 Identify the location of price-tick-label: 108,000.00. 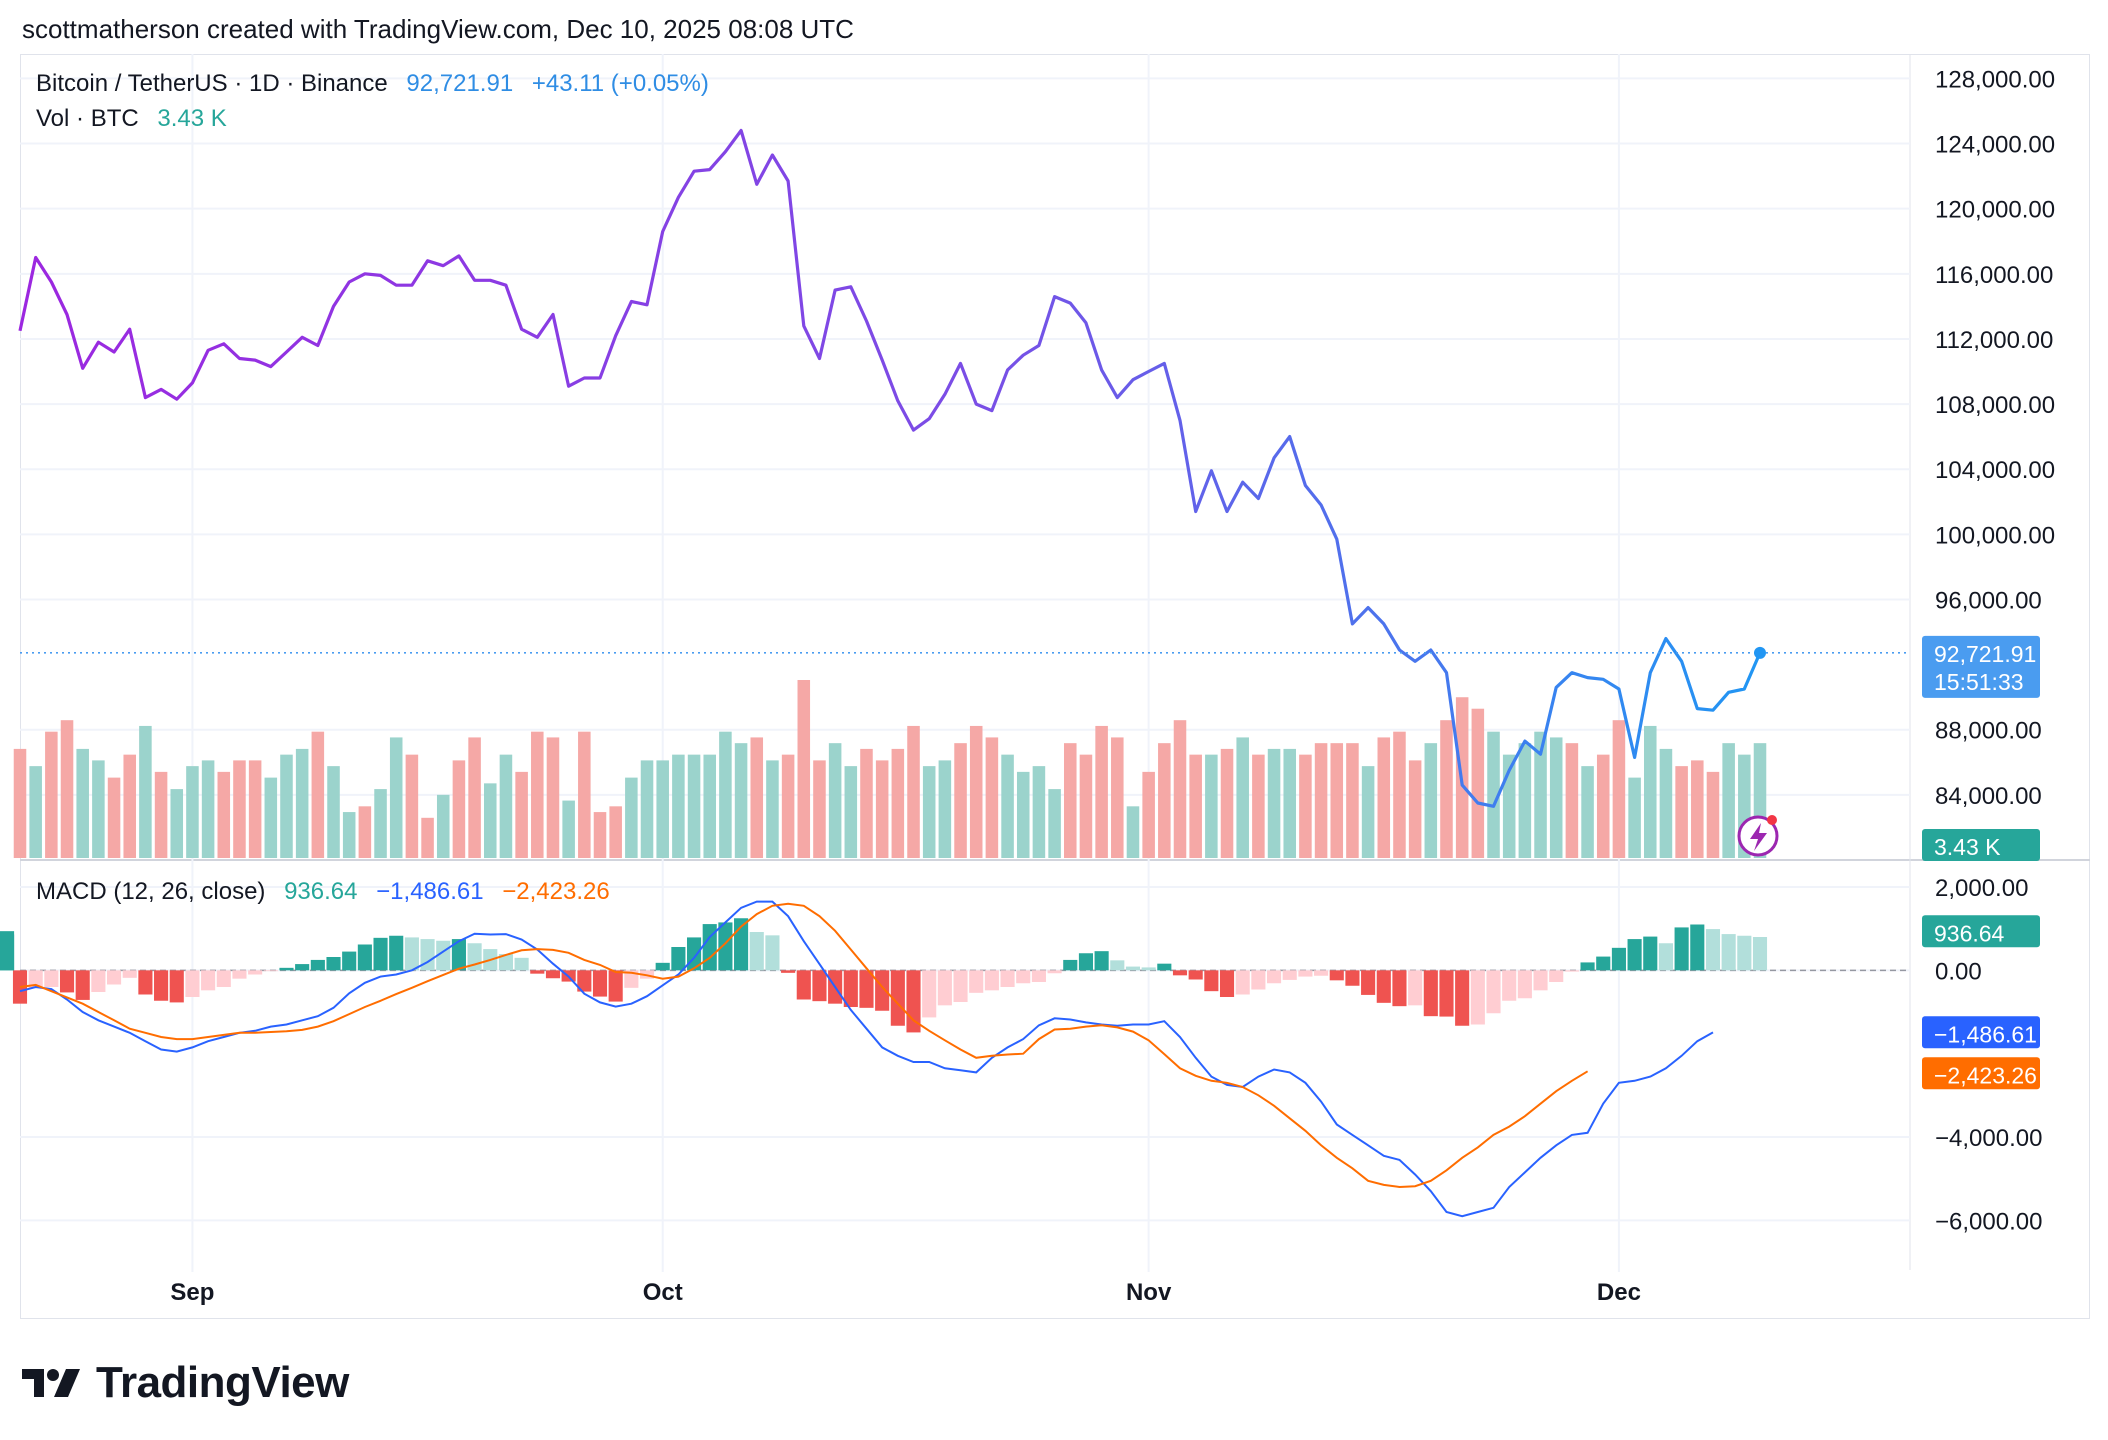
(1995, 405).